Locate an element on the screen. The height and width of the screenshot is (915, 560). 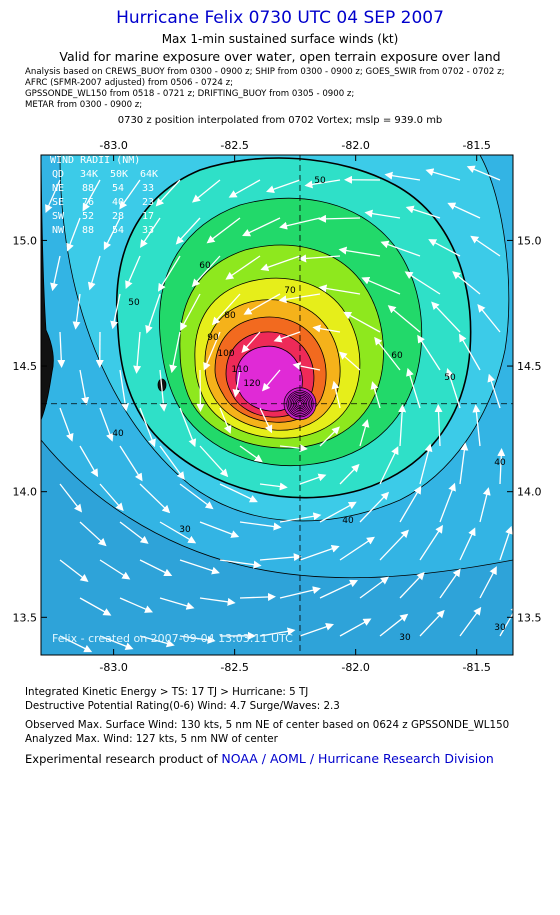
y-tick-label-right: 13.5 is located at coordinates (529, 617).